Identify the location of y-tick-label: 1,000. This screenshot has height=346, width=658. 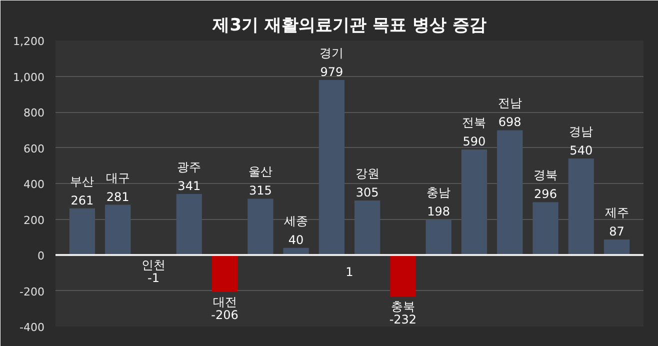
(29, 77).